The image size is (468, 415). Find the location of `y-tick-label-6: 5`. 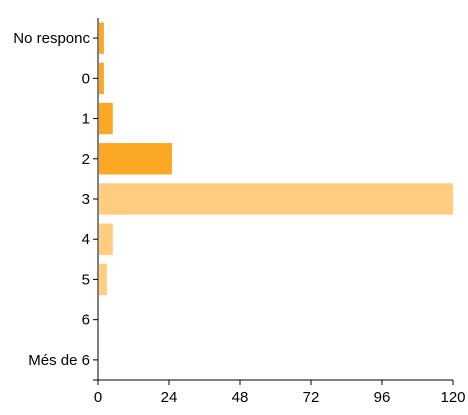

y-tick-label-6: 5 is located at coordinates (86, 279).